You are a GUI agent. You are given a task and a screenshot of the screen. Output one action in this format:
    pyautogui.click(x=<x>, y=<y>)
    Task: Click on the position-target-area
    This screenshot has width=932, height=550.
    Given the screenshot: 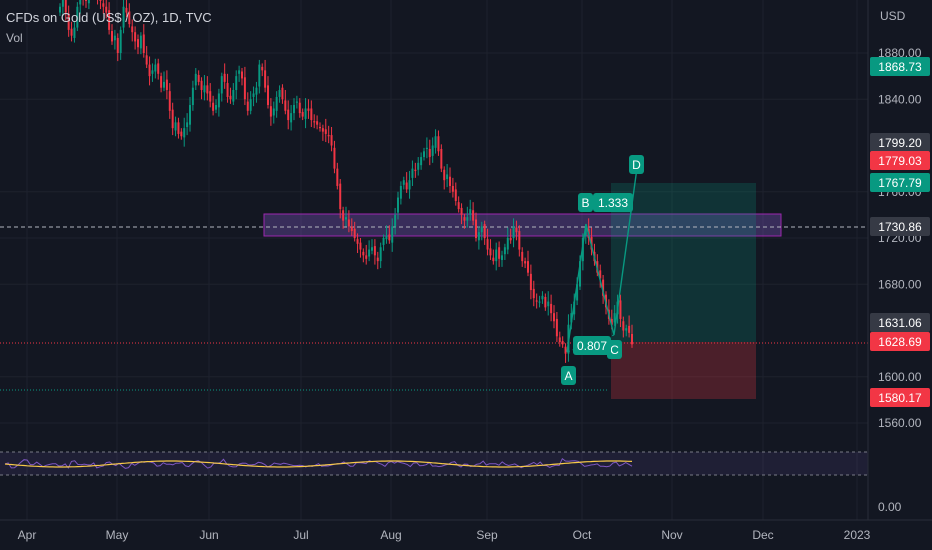 What is the action you would take?
    pyautogui.click(x=683, y=262)
    